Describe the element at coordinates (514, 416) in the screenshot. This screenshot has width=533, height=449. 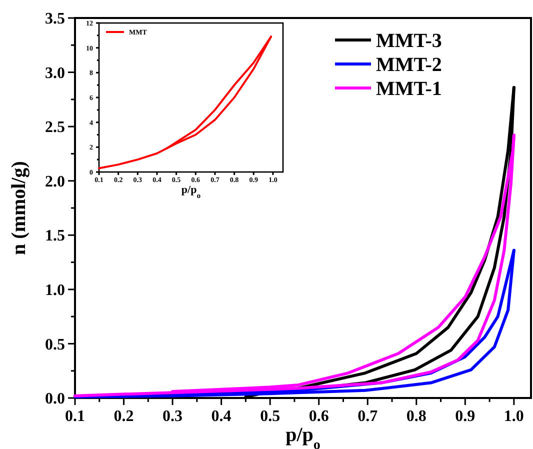
I see `x-tick-label: 1.0` at that location.